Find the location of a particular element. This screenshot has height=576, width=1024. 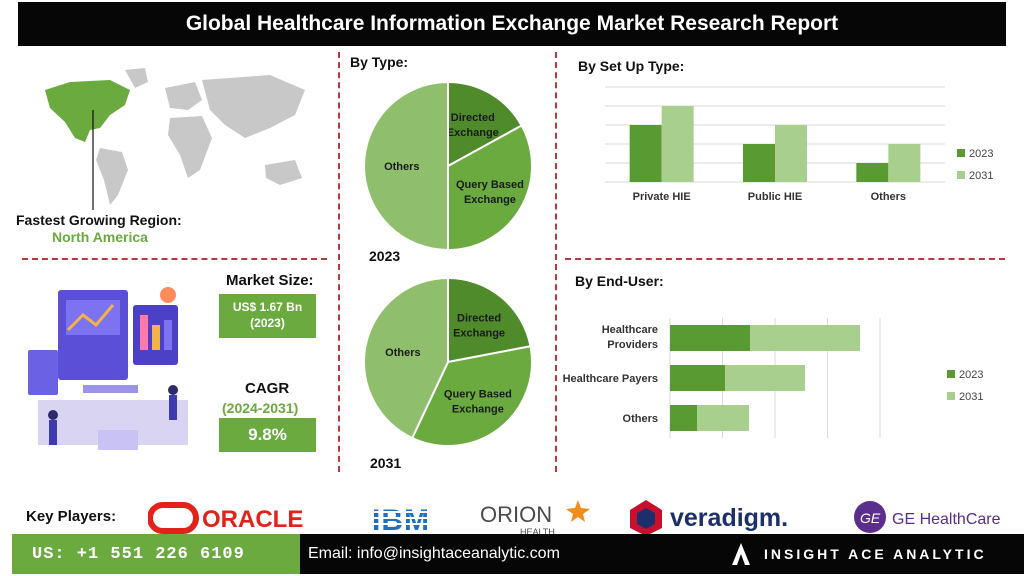

key-players-label: Key Players: is located at coordinates (71, 516).